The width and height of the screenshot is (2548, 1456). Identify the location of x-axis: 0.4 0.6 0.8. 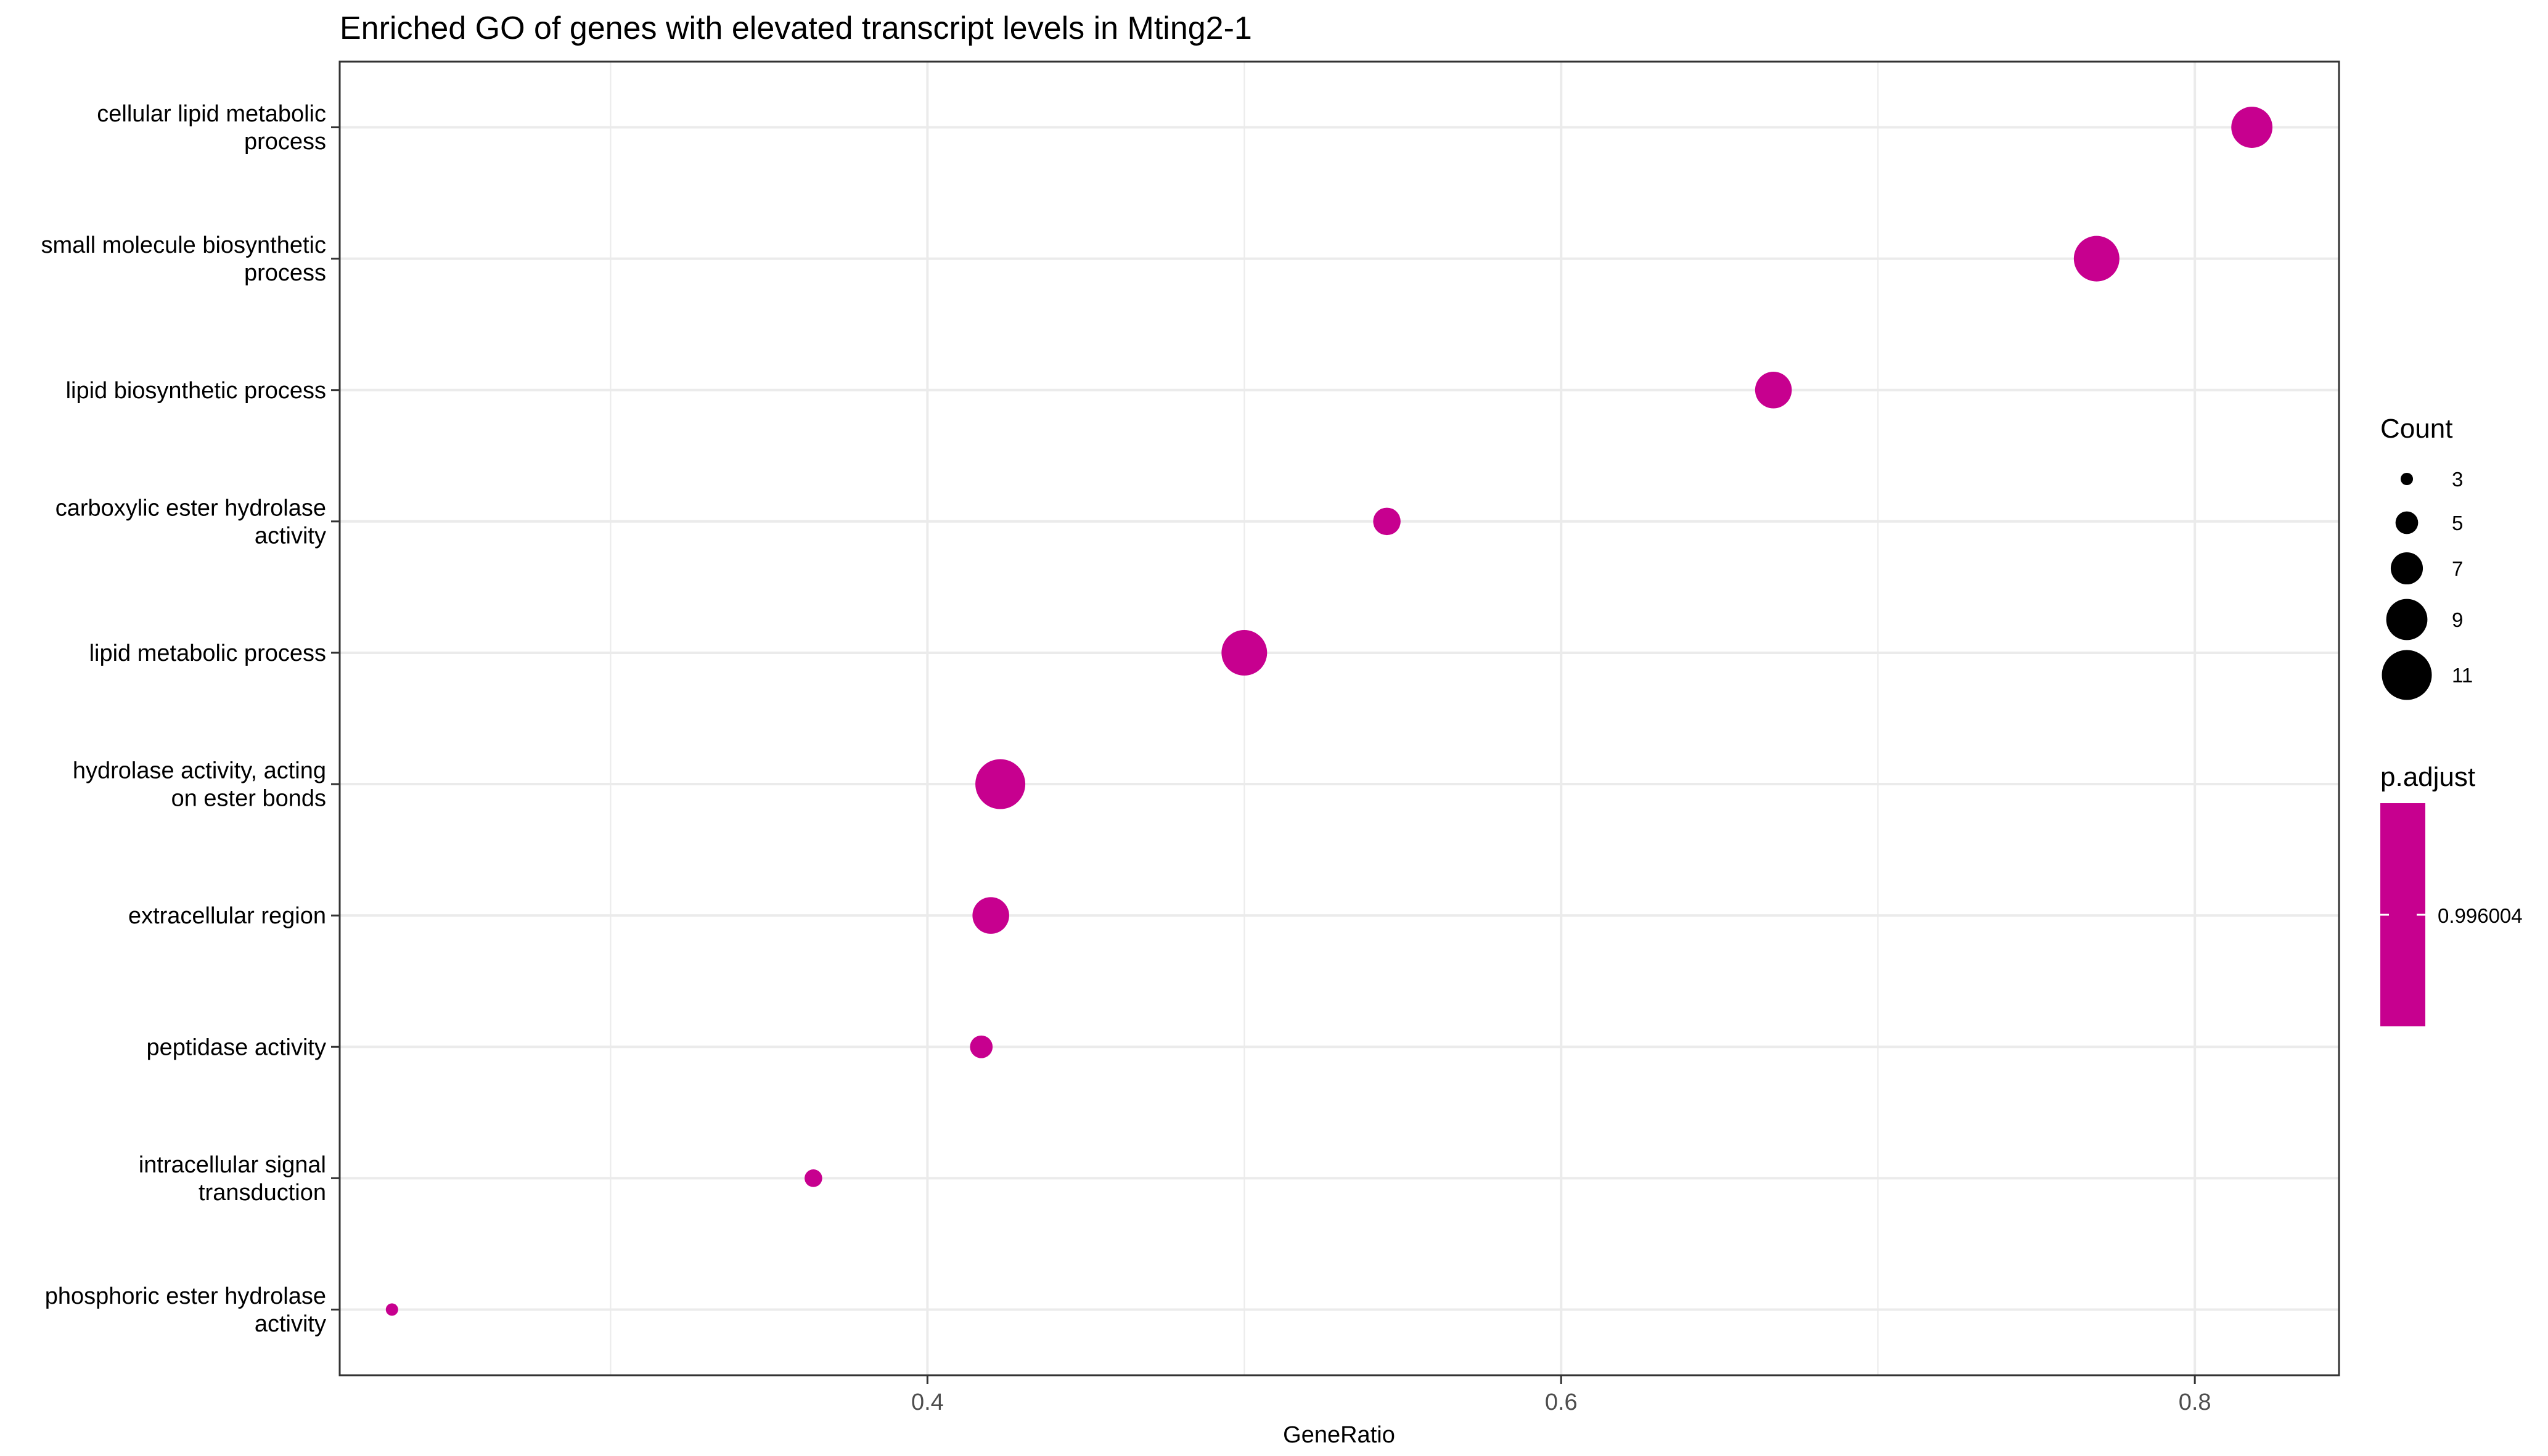
(1561, 1395).